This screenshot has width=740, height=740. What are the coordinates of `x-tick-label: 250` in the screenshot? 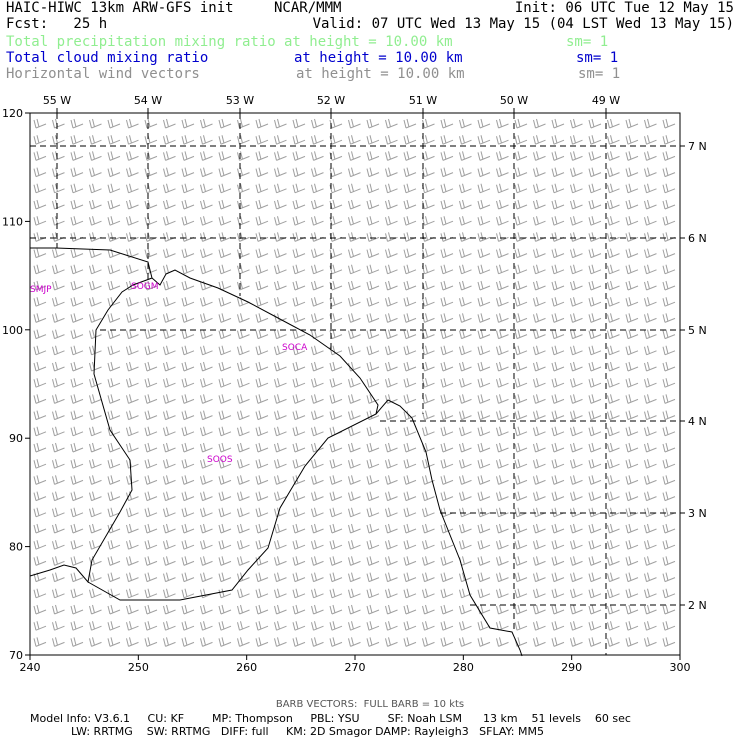 It's located at (138, 667).